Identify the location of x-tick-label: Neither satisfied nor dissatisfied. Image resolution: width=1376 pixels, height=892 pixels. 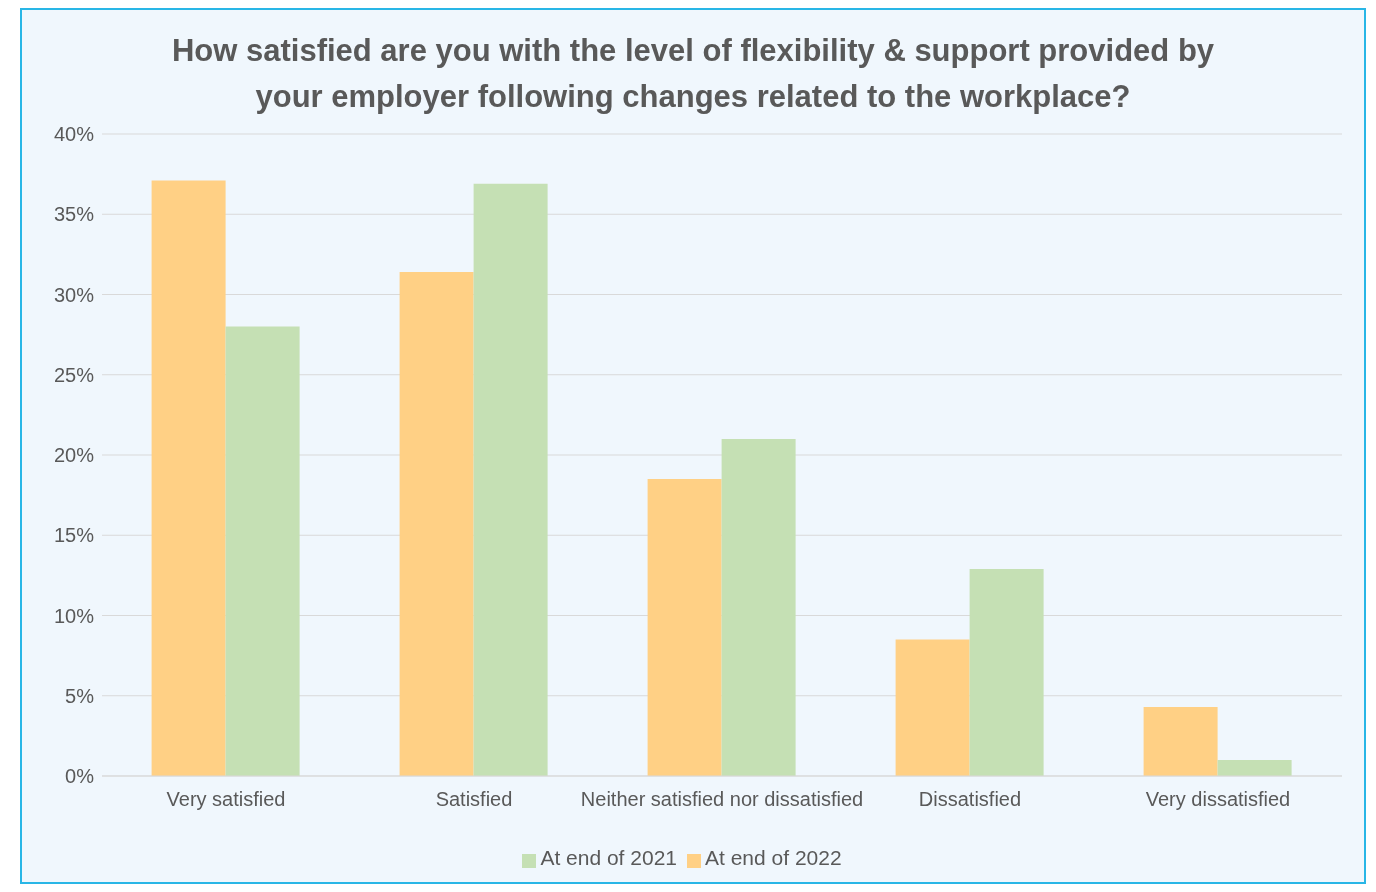
(722, 799).